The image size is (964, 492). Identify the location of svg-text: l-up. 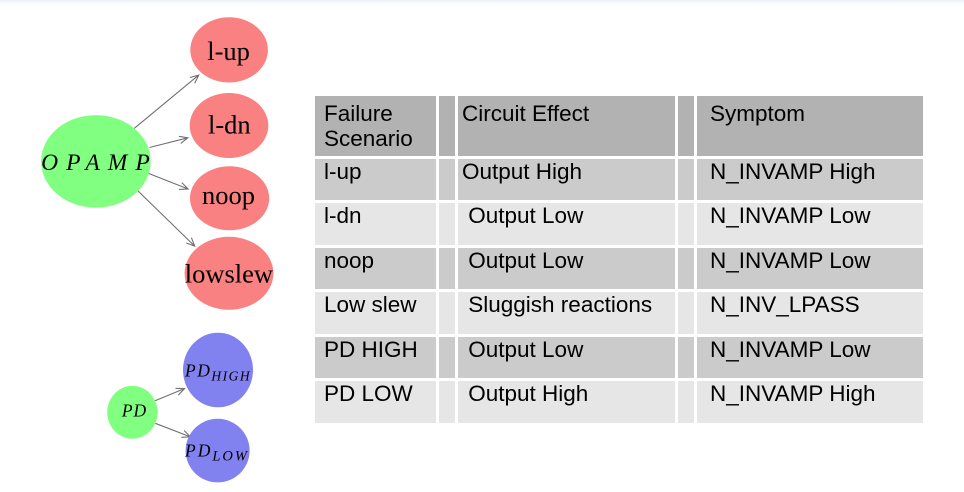
(228, 51).